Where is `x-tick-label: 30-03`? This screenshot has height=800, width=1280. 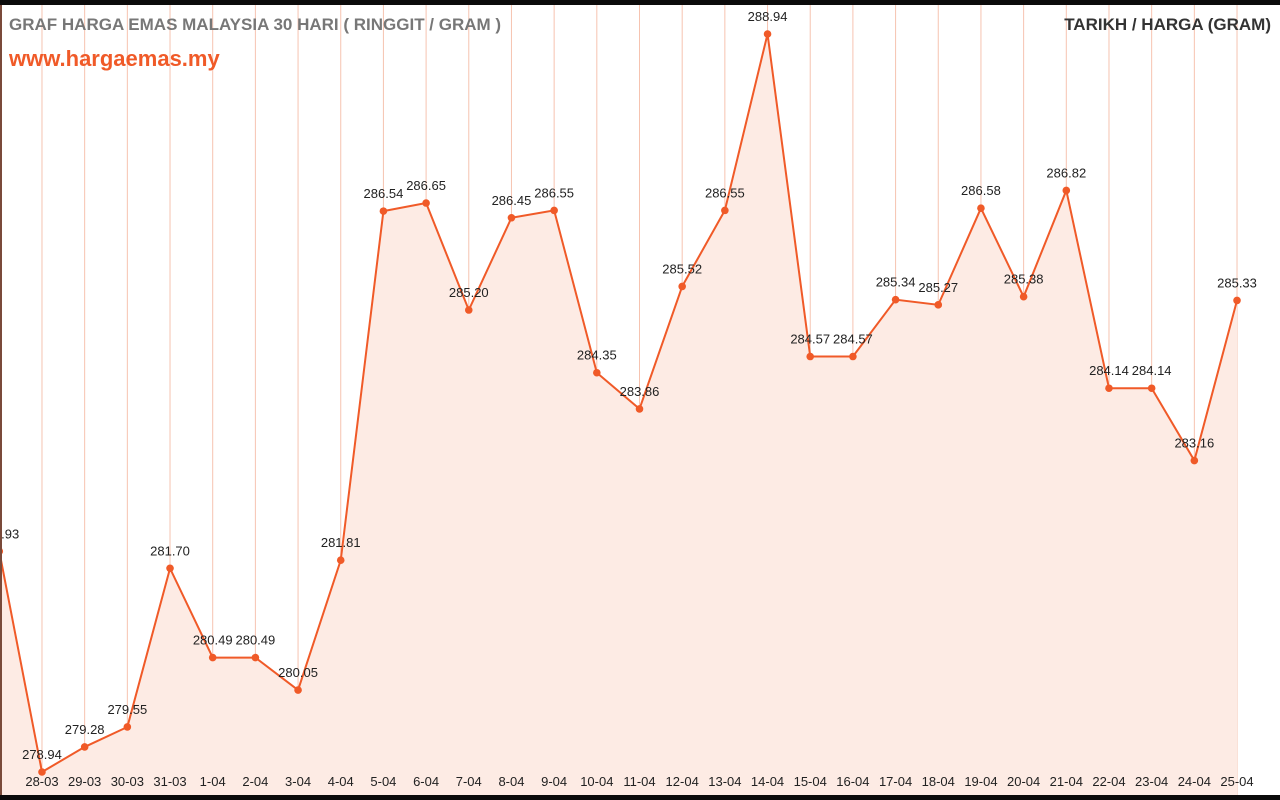 x-tick-label: 30-03 is located at coordinates (127, 781).